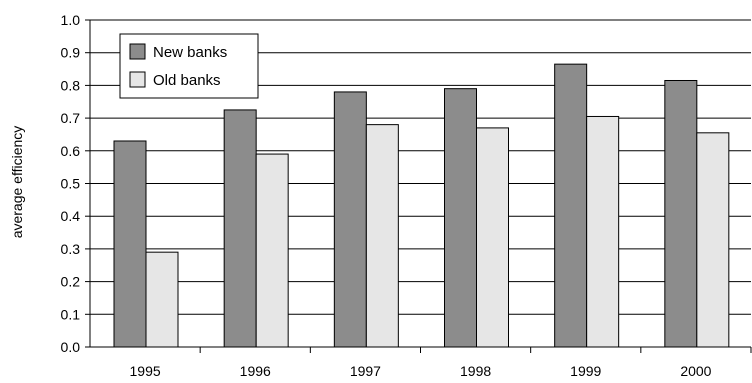 Image resolution: width=752 pixels, height=383 pixels. What do you see at coordinates (137, 51) in the screenshot?
I see `legend-swatch-new-banks` at bounding box center [137, 51].